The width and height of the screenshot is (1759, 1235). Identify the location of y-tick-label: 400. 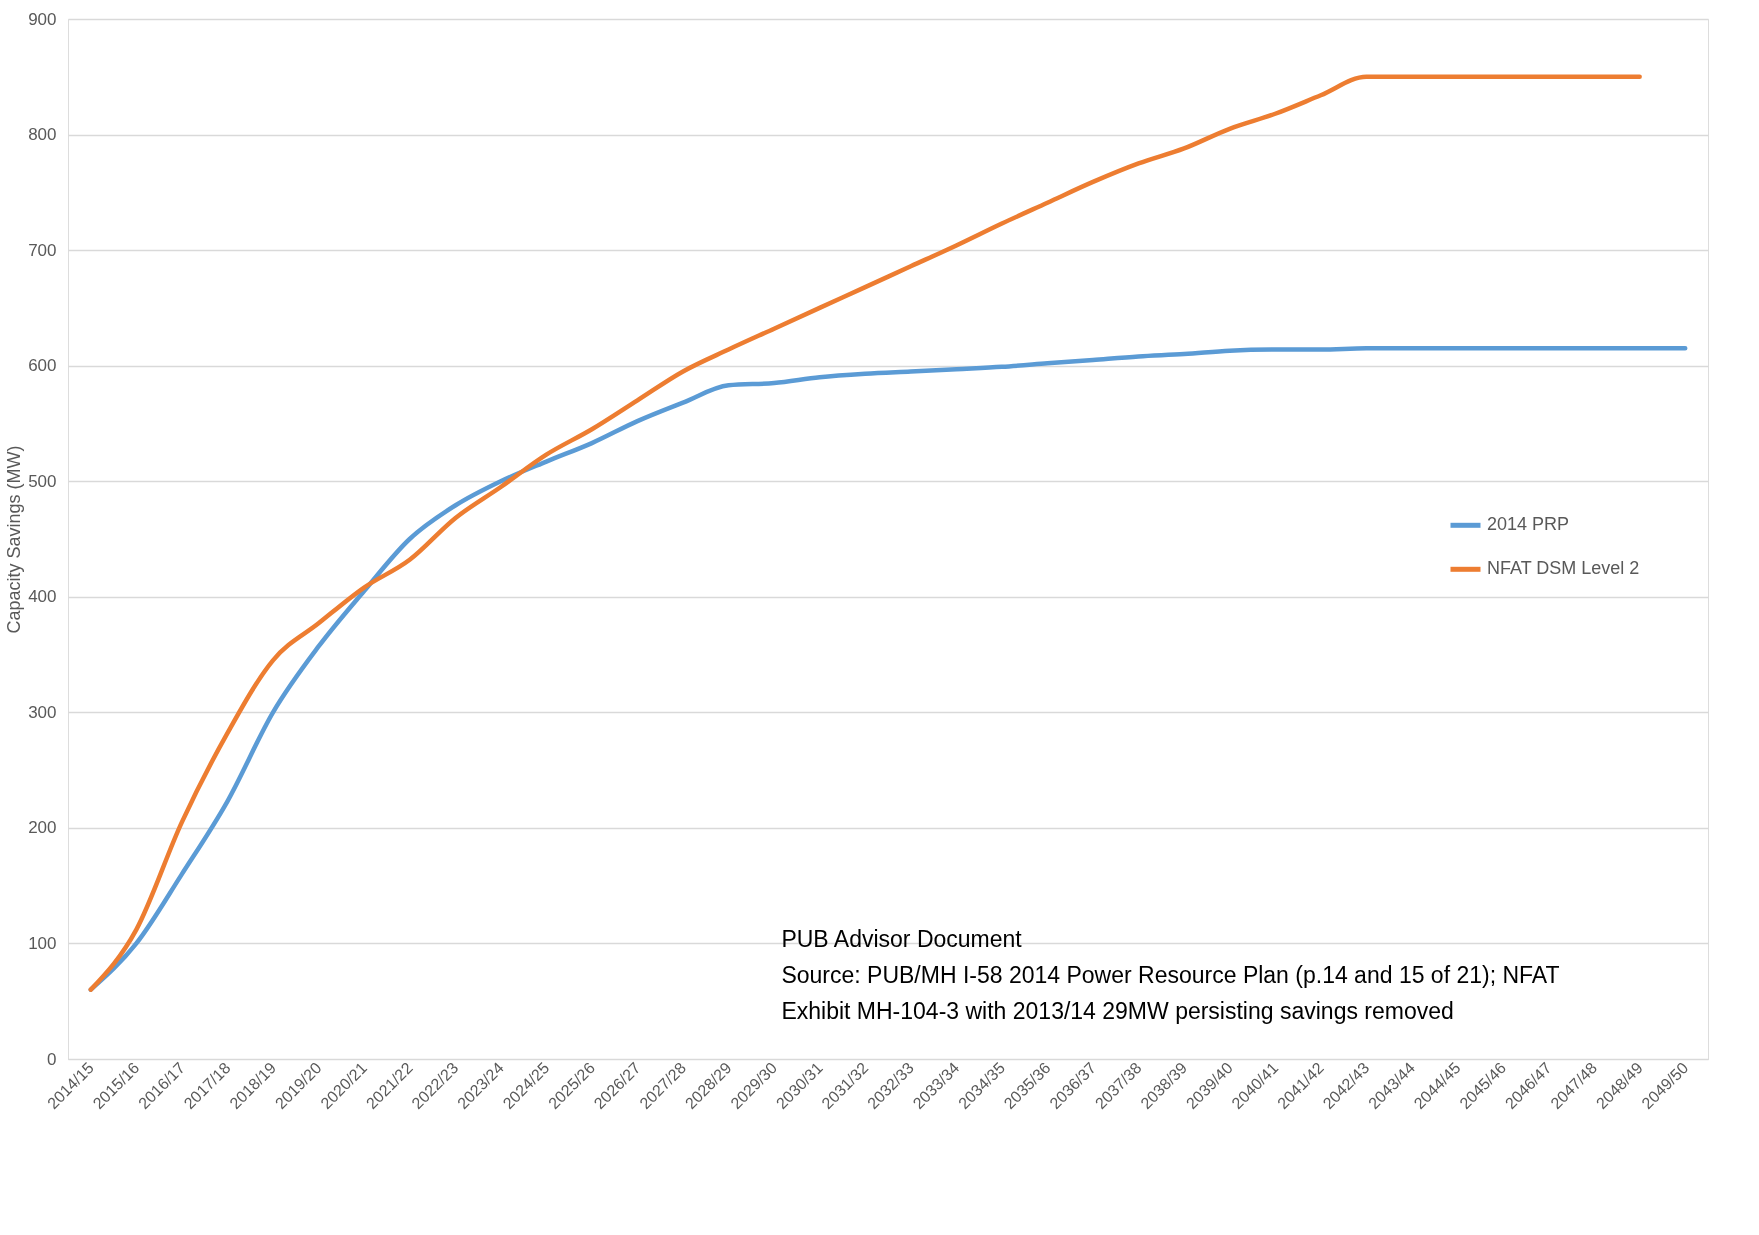
(42, 597).